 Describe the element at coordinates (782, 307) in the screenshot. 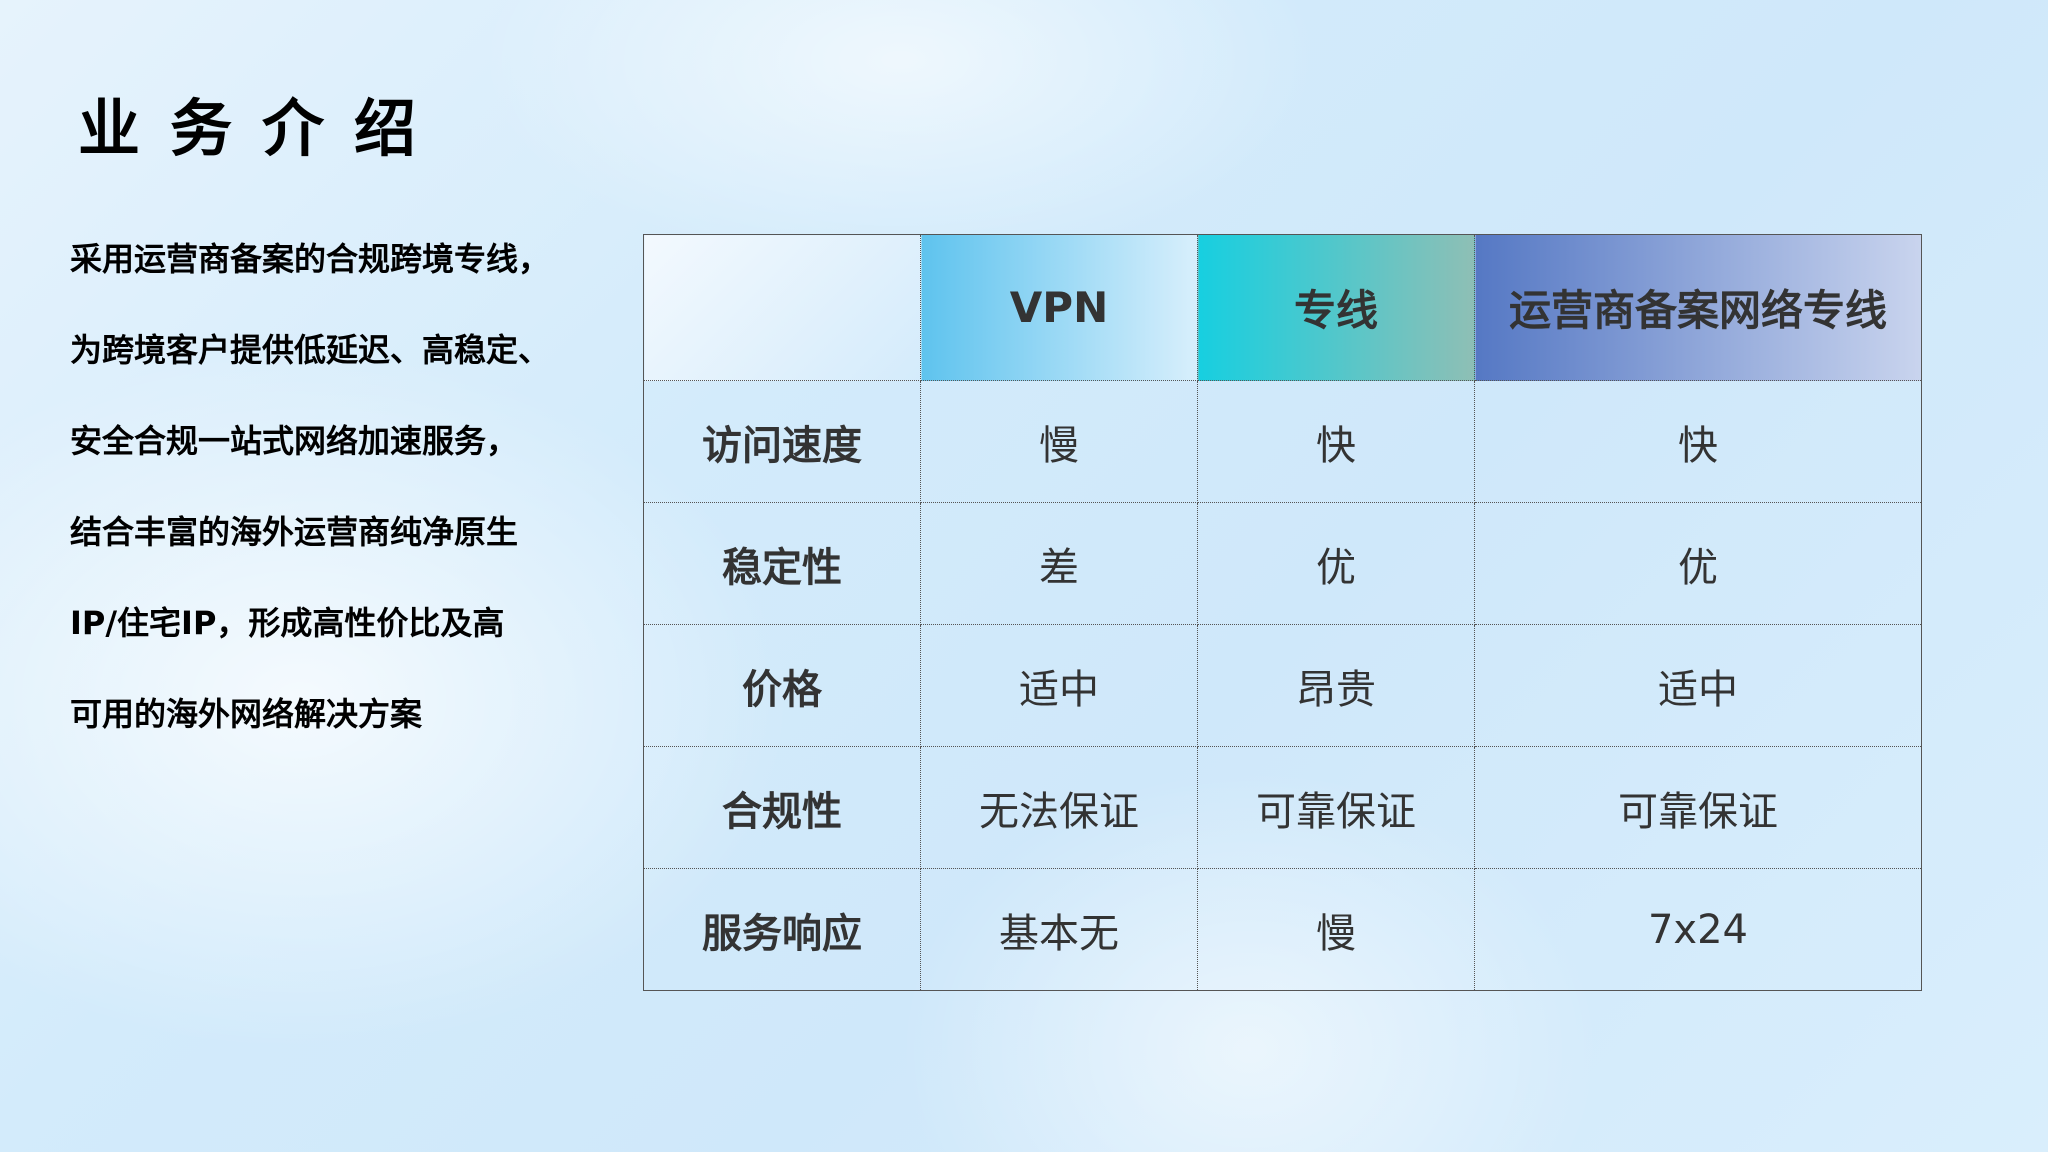

I see `header-empty` at that location.